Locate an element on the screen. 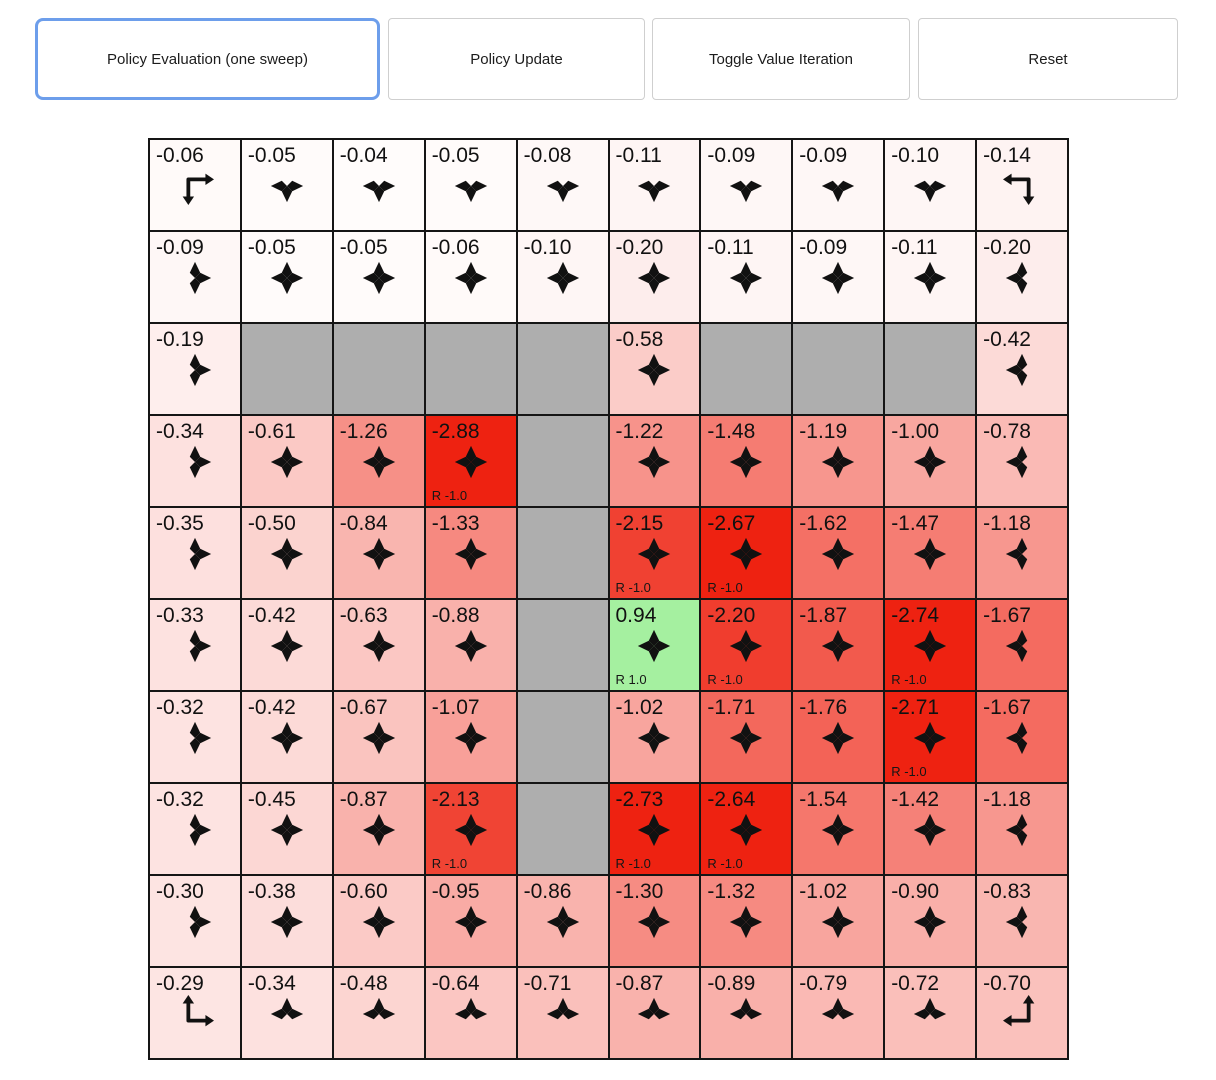 Image resolution: width=1216 pixels, height=1080 pixels. state-value: -2.67 is located at coordinates (731, 523).